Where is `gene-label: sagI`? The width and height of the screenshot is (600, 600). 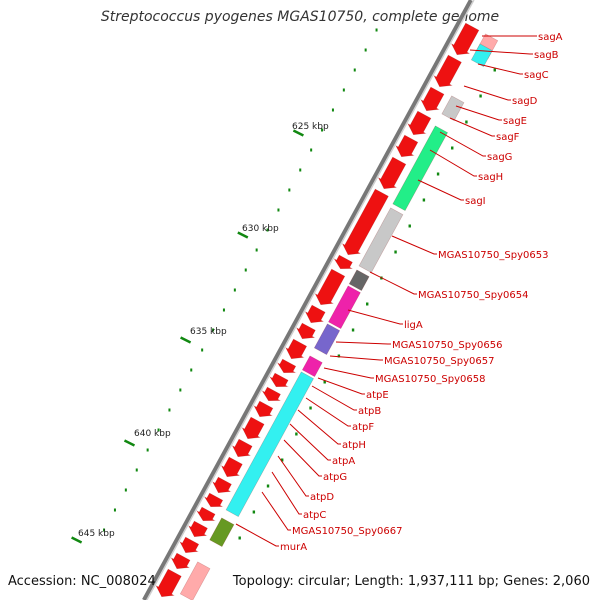
gene-label: sagI is located at coordinates (475, 201).